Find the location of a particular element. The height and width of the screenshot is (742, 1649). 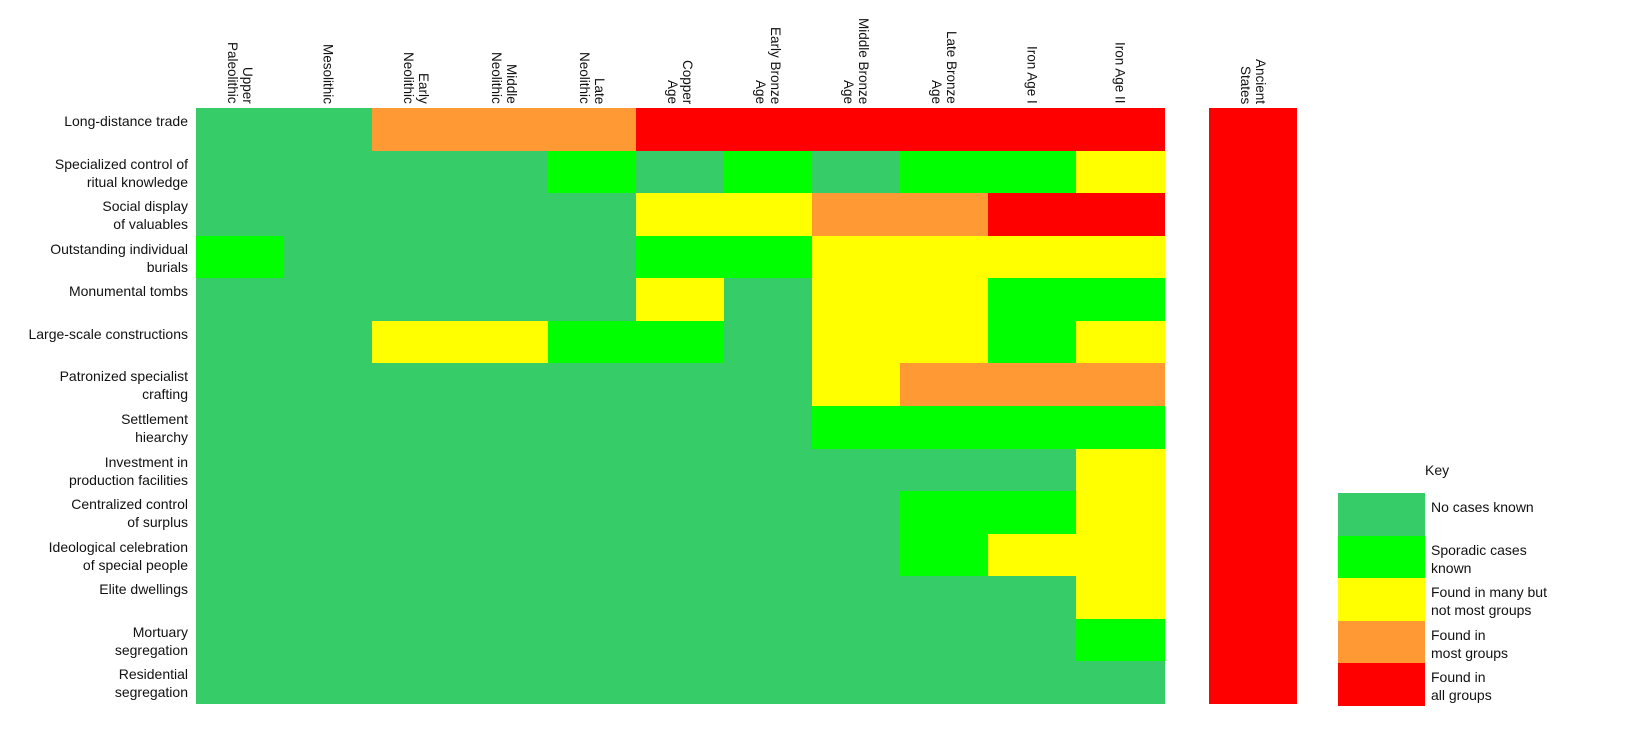

row-label: Social display of valuables is located at coordinates (145, 215).